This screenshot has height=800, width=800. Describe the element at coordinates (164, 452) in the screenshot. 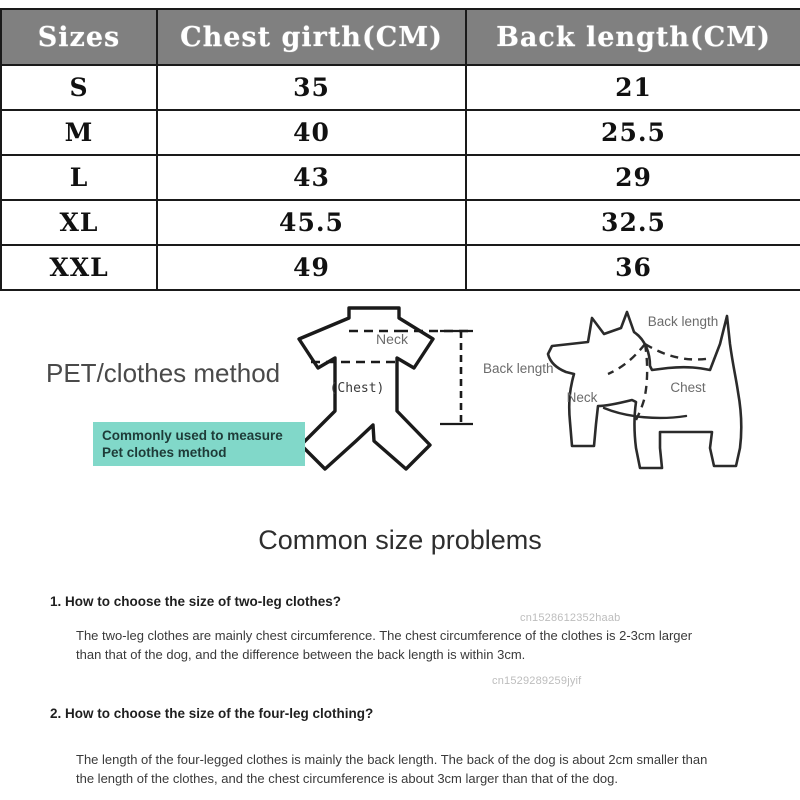

I see `callout-line-2: Pet clothes method` at that location.